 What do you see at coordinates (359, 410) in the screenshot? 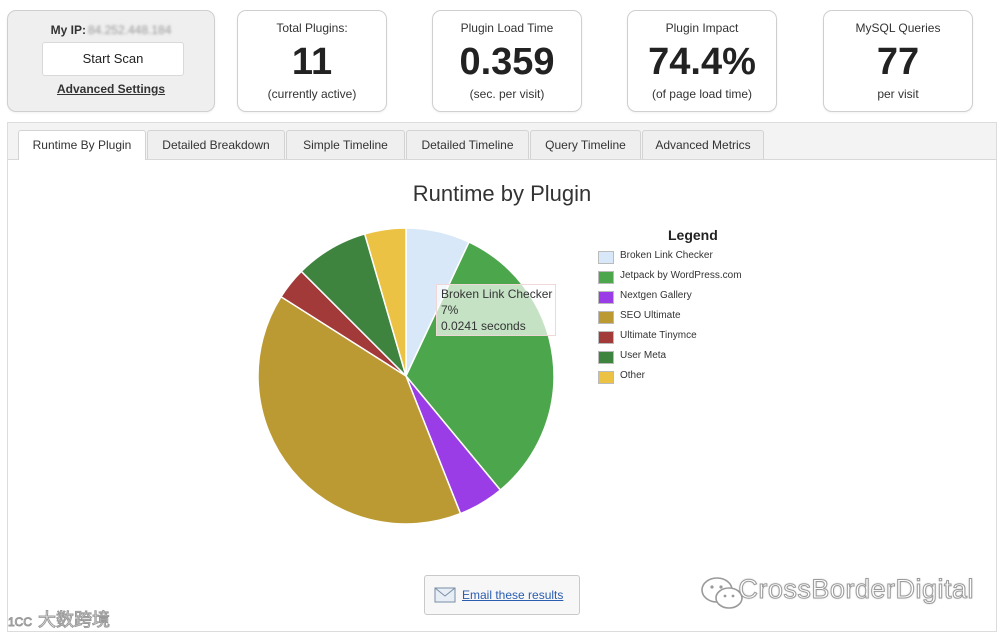
I see `pie-slice-seo-ultimate` at bounding box center [359, 410].